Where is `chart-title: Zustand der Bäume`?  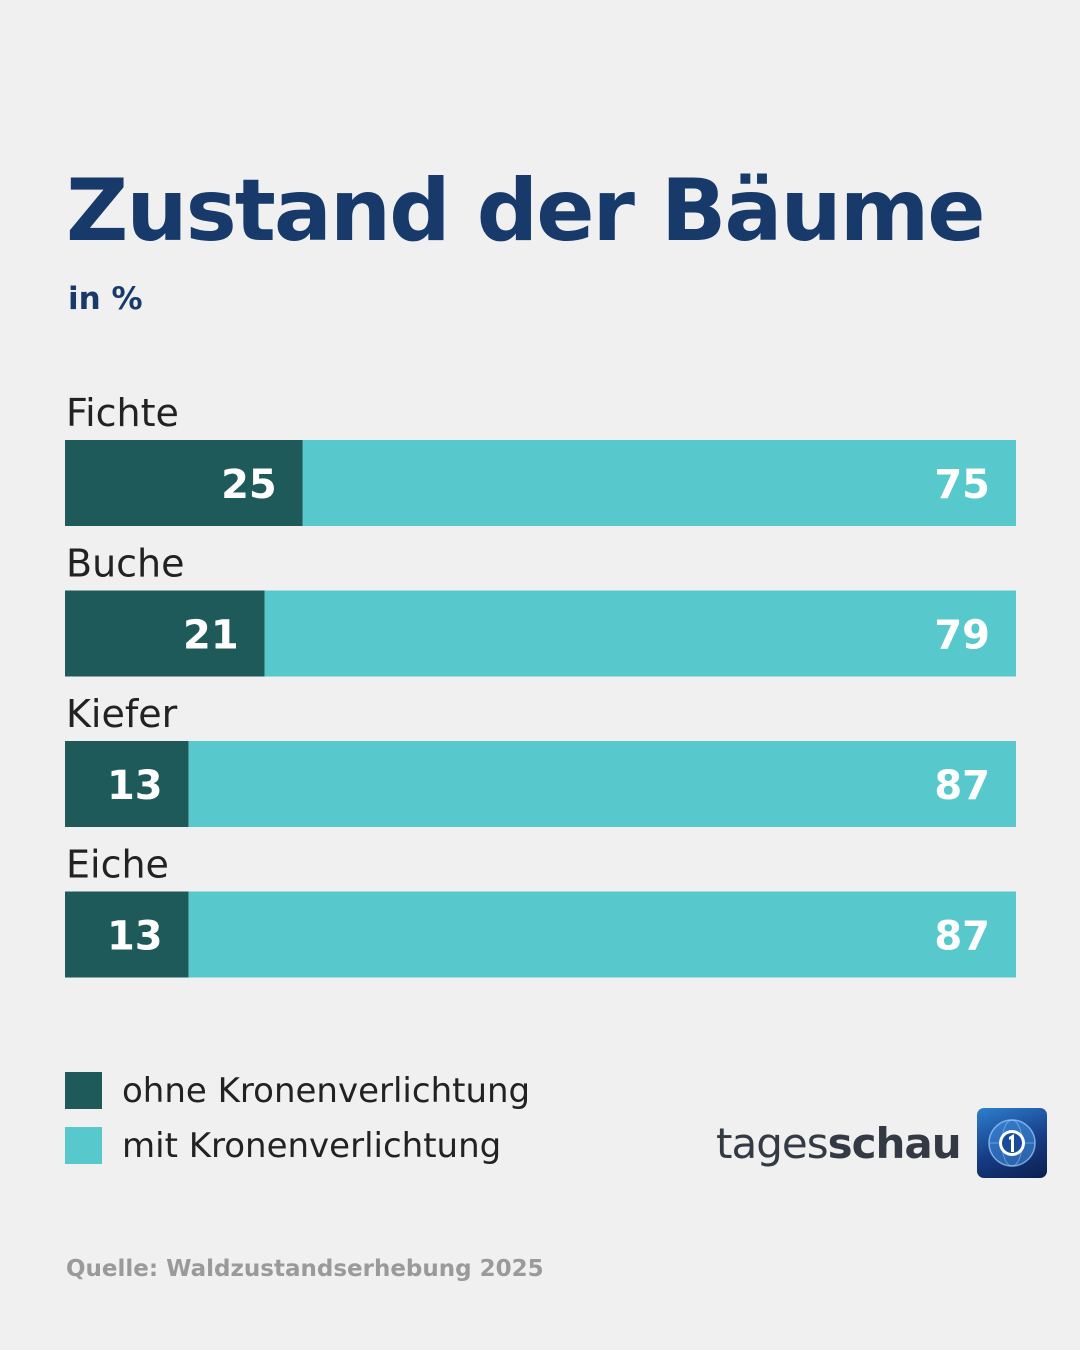 chart-title: Zustand der Bäume is located at coordinates (526, 211).